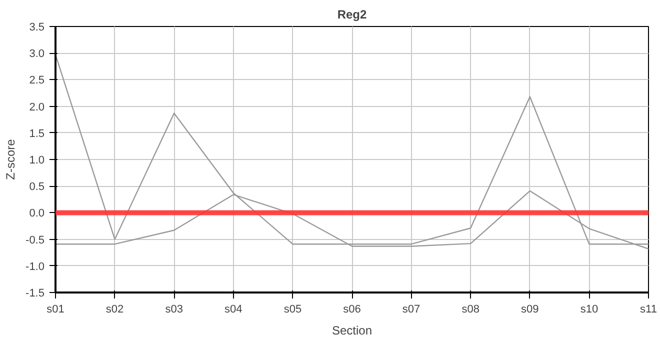 This screenshot has height=360, width=660. I want to click on y-tick-label: 2.5, so click(37, 80).